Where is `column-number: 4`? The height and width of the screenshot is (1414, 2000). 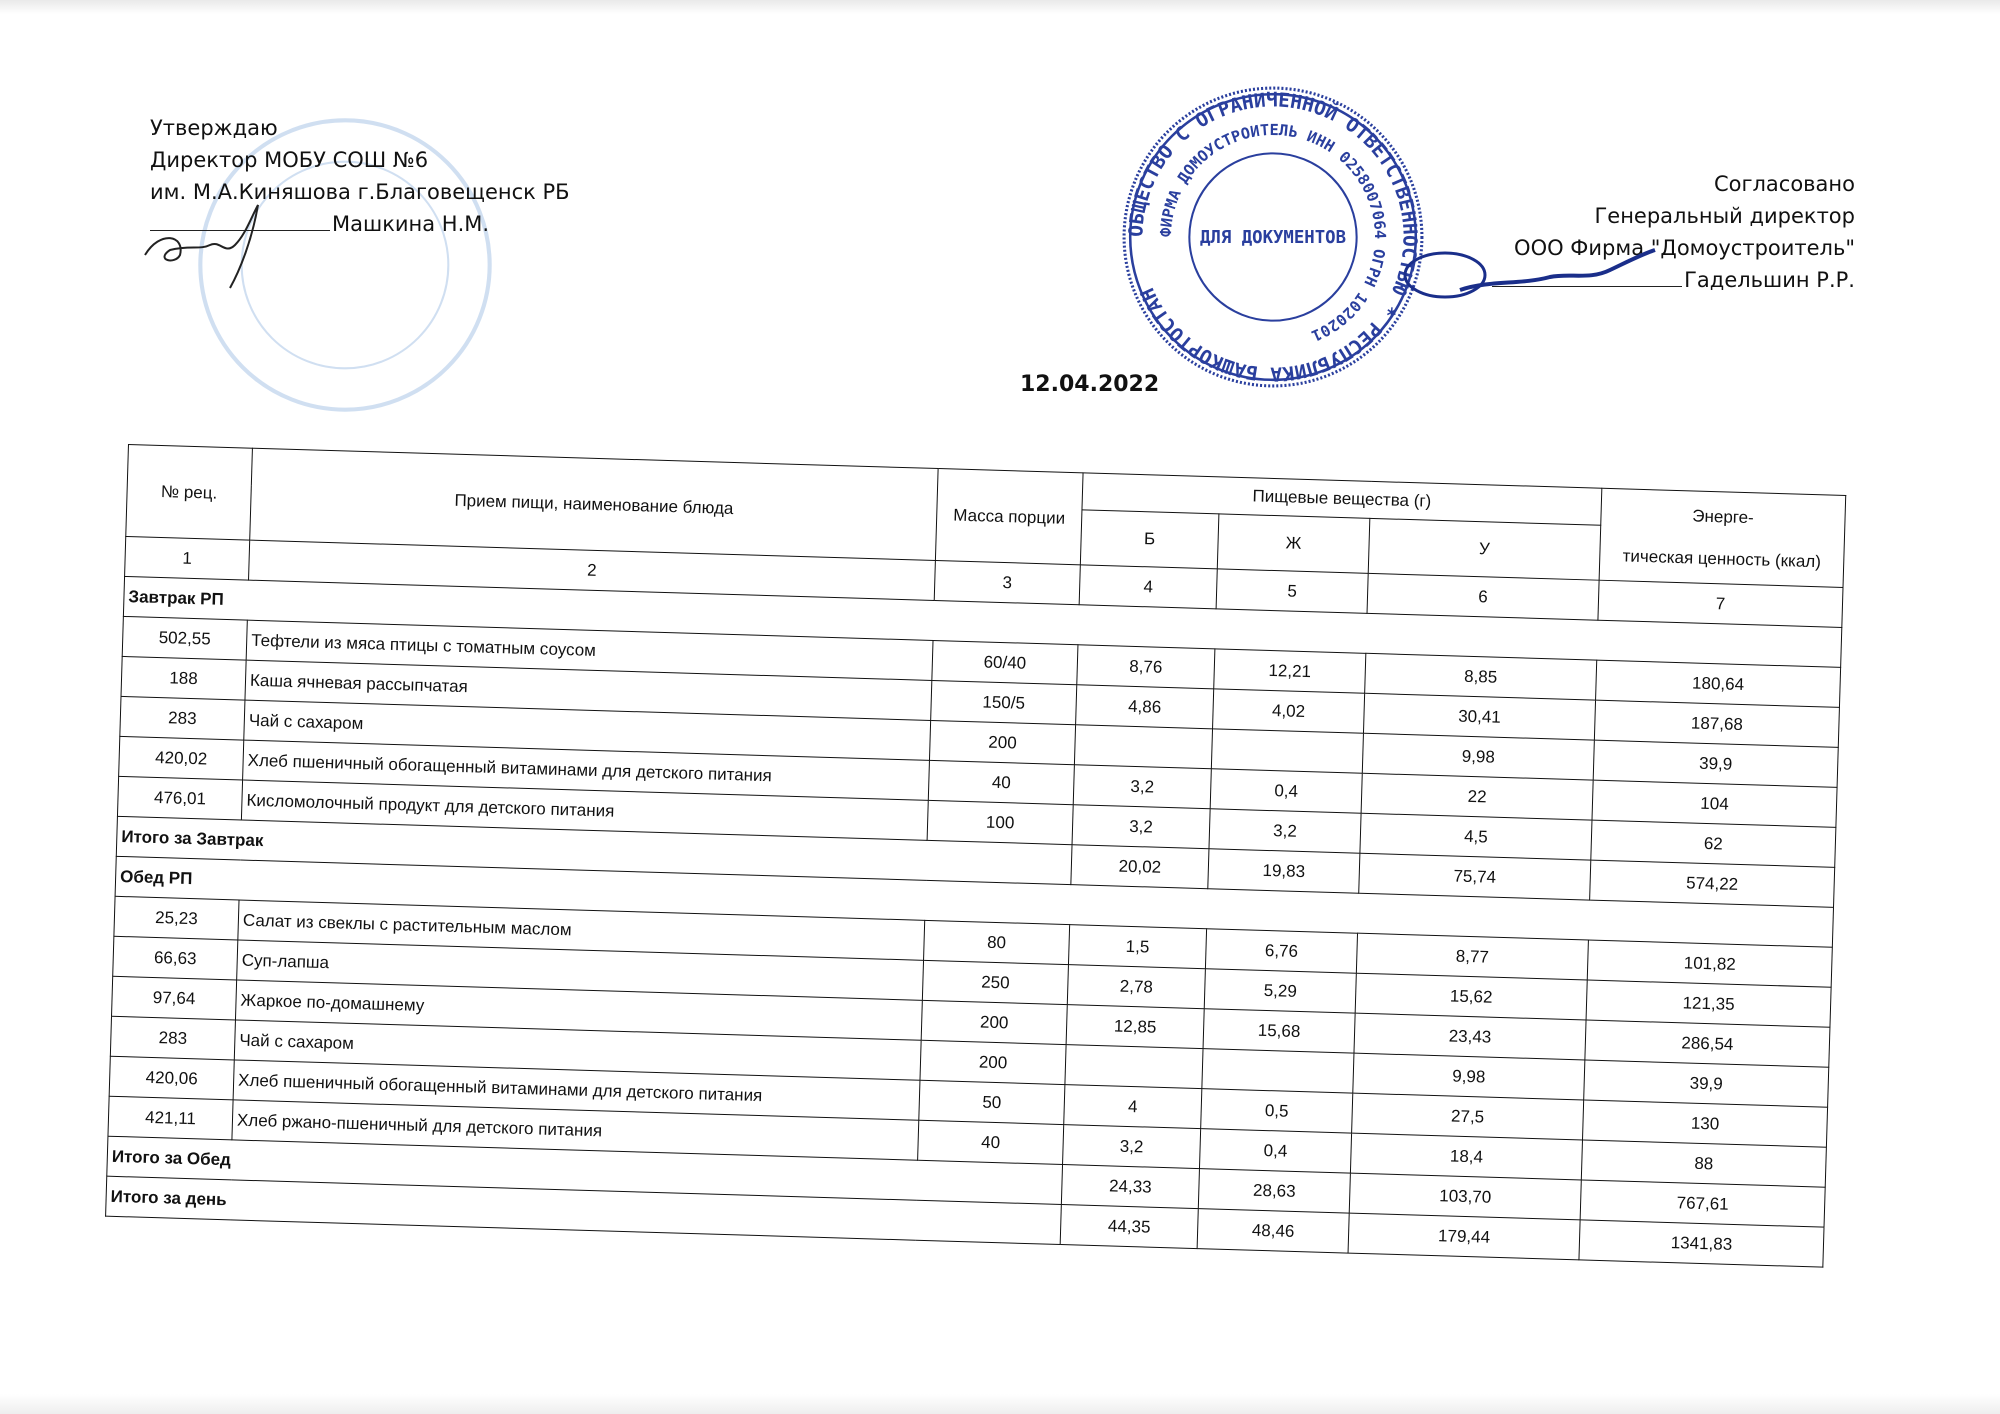
column-number: 4 is located at coordinates (1148, 586).